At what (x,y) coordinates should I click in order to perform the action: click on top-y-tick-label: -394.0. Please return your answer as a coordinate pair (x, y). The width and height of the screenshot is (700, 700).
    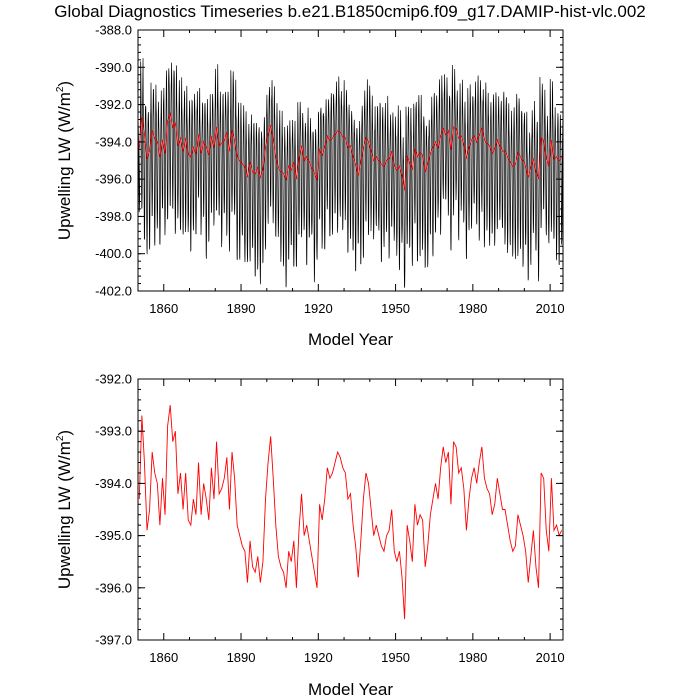
    Looking at the image, I should click on (113, 141).